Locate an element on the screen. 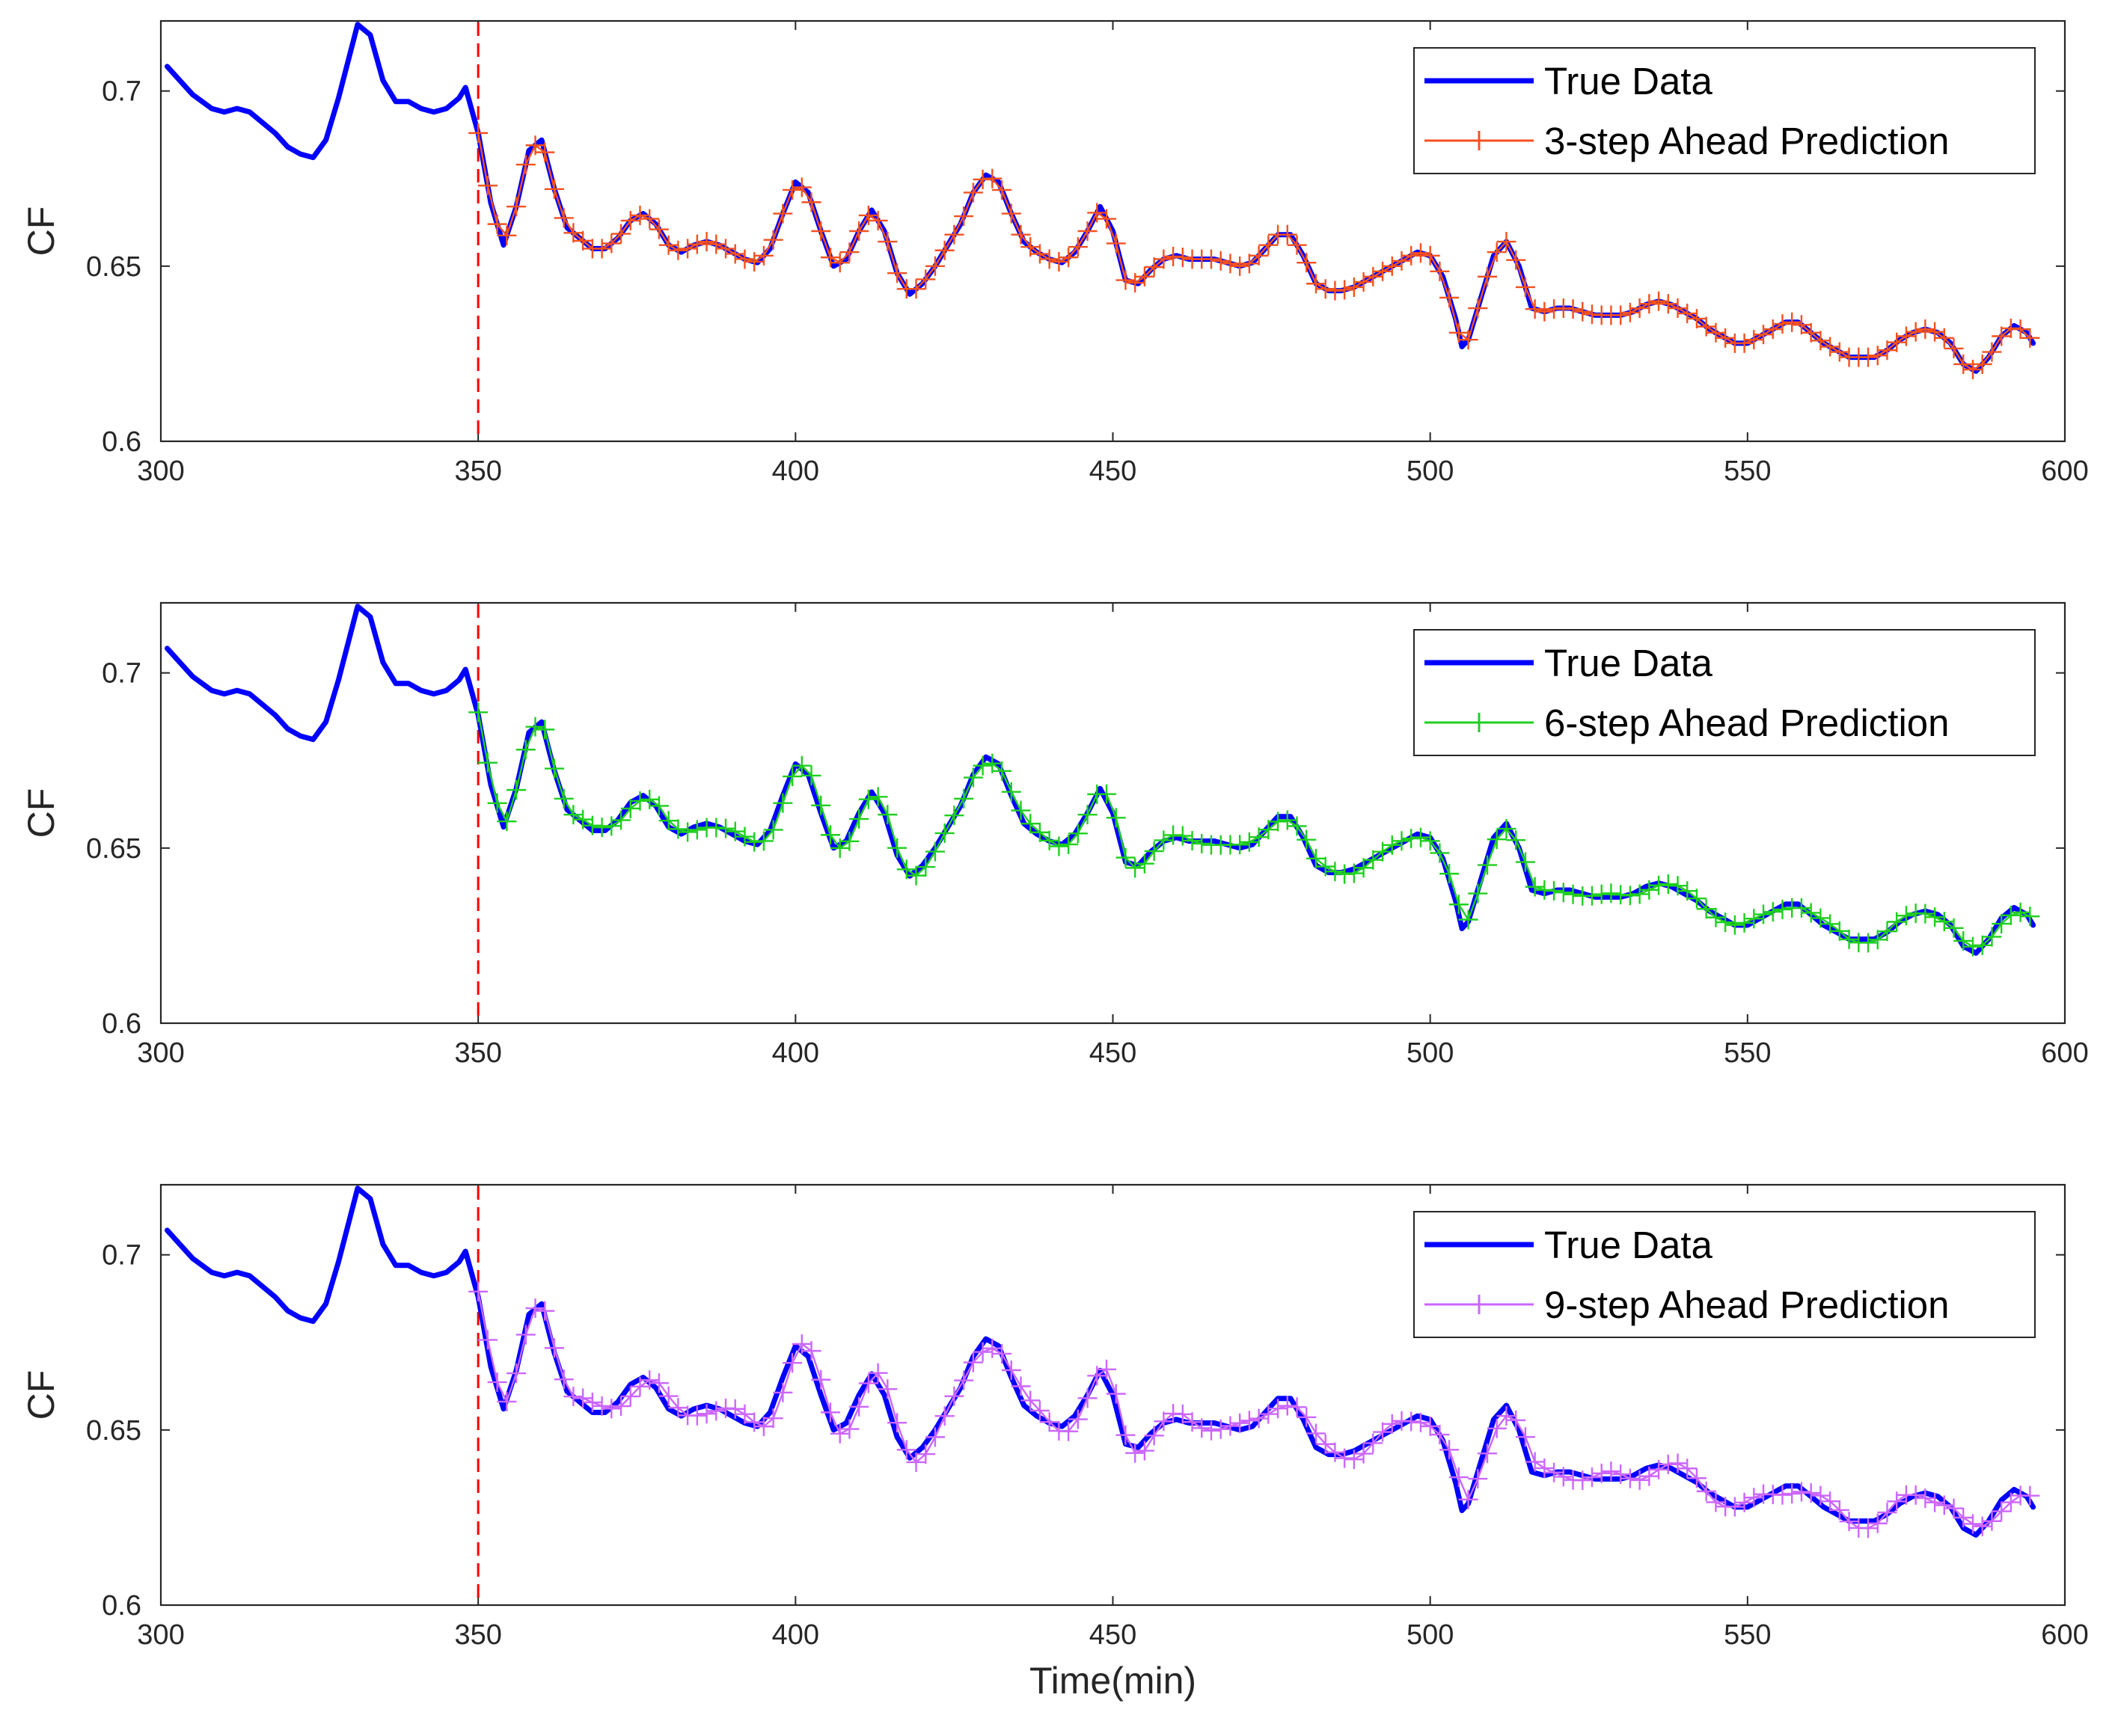 The height and width of the screenshot is (1736, 2112). legend: True Data 9-step Ahead Prediction is located at coordinates (1724, 1274).